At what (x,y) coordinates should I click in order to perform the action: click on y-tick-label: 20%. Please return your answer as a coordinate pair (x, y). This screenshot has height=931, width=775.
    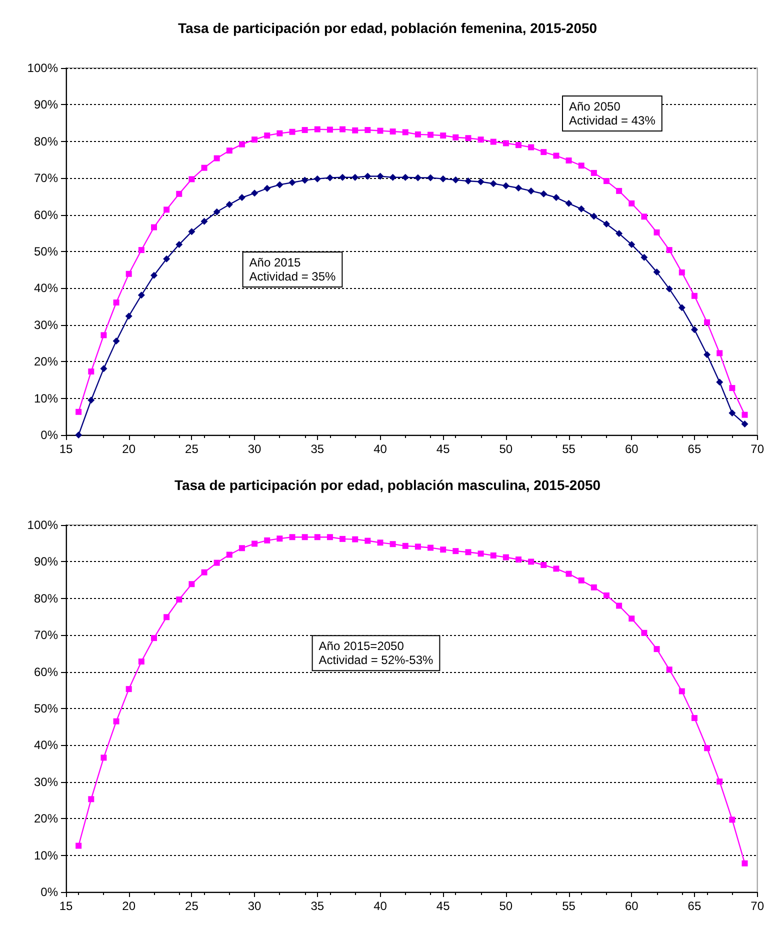
    Looking at the image, I should click on (46, 361).